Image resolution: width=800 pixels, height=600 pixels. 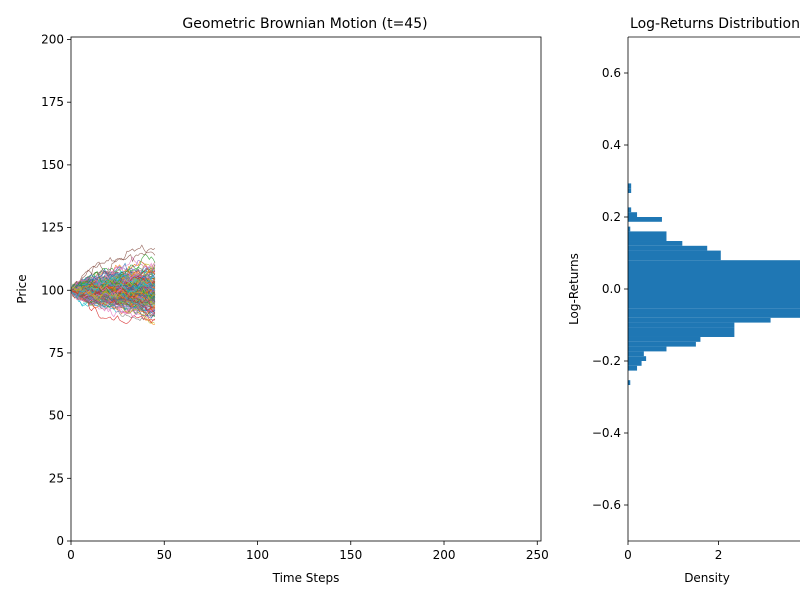 I want to click on histogram-y-axis-label: Log-Returns, so click(x=574, y=289).